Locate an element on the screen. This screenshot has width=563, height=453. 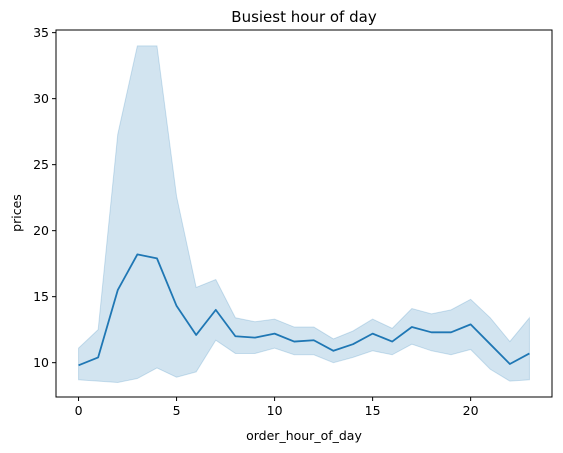
x-tick-label: 10 is located at coordinates (275, 410).